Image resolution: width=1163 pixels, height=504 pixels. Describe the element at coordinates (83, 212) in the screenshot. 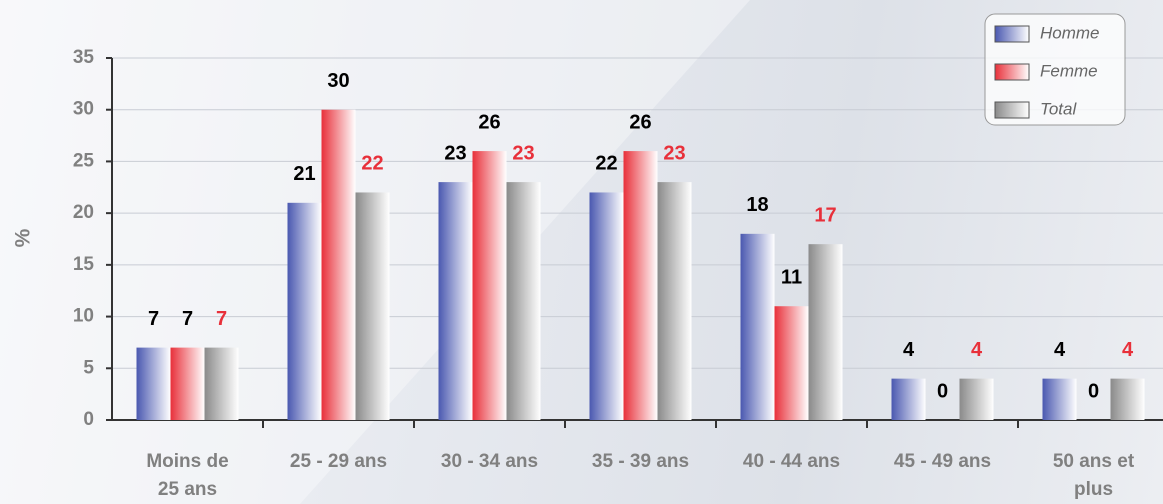

I see `y-tick-label: 20` at that location.